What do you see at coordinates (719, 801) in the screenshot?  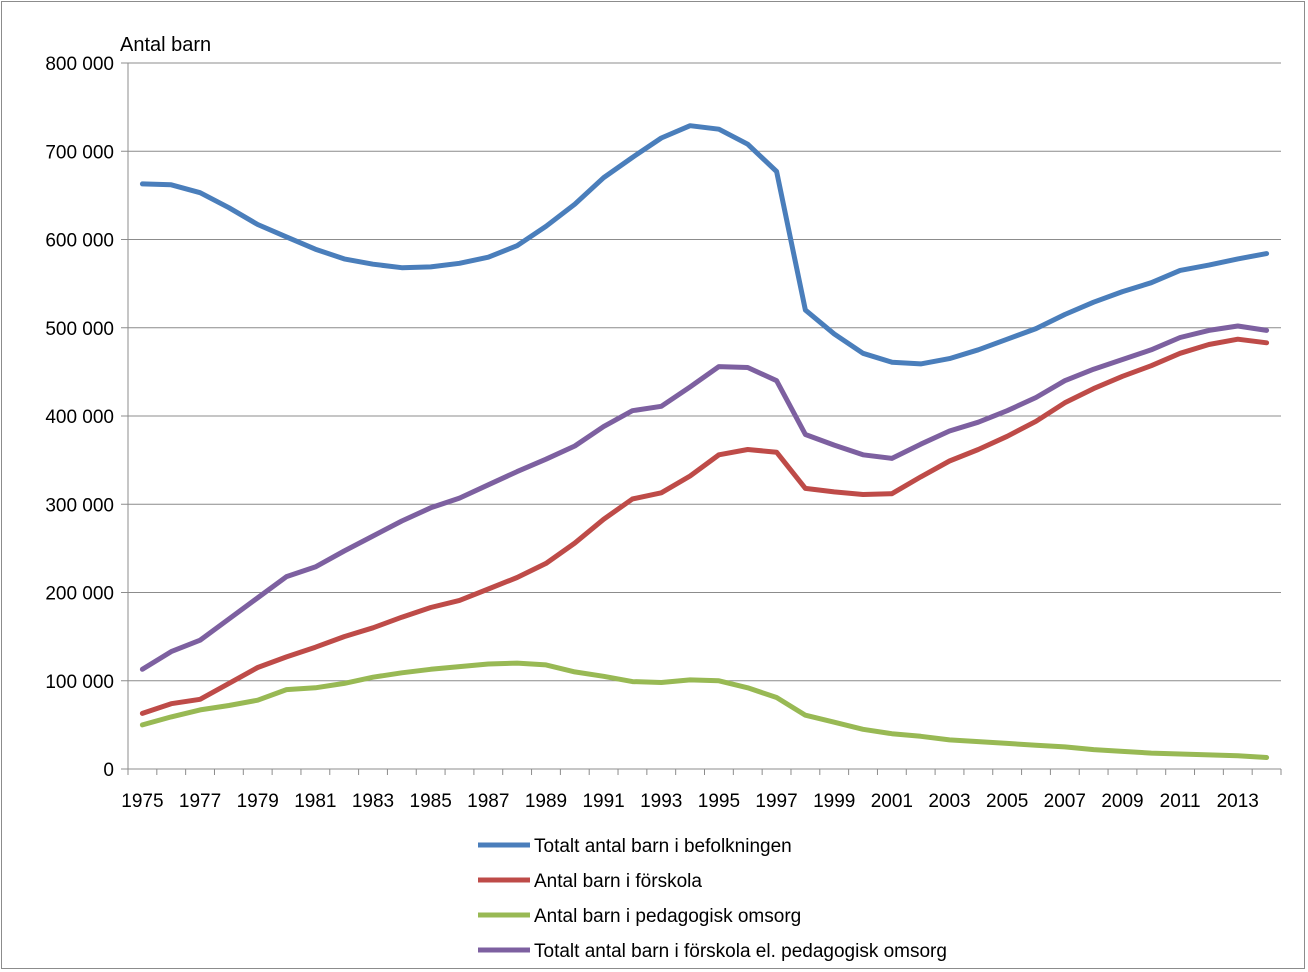 I see `x-tick-label: 1995` at bounding box center [719, 801].